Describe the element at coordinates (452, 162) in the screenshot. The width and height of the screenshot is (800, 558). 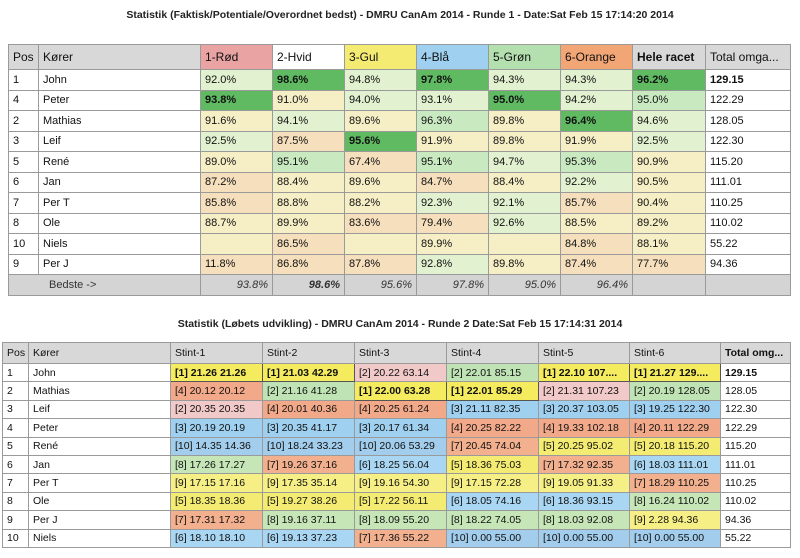
I see `value-cell: 95.1%` at that location.